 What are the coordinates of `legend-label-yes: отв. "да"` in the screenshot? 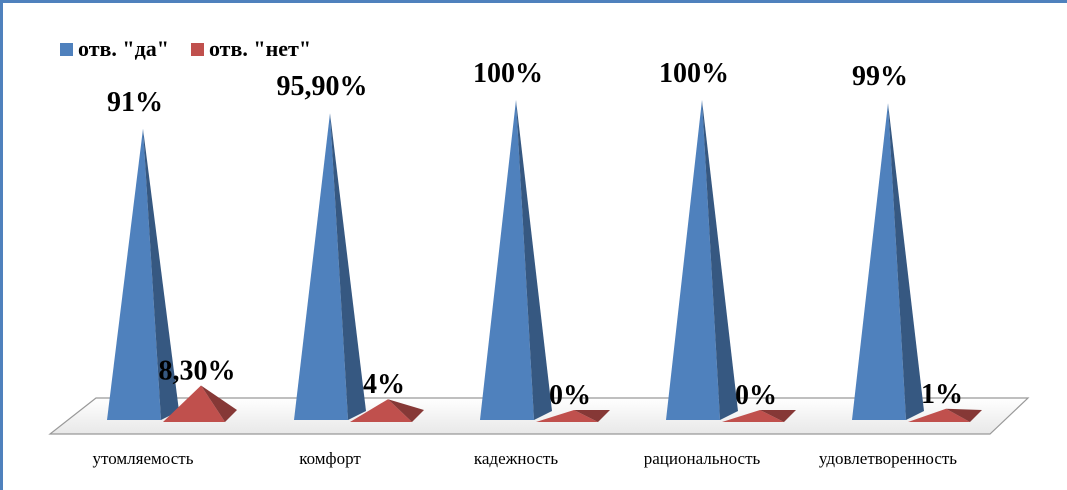 It's located at (123, 48).